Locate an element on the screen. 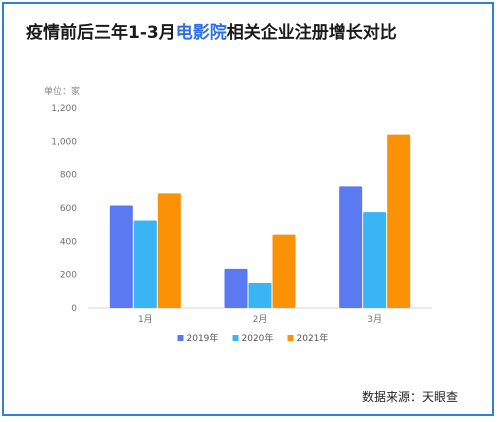  x-tick-label: 1月 is located at coordinates (145, 319).